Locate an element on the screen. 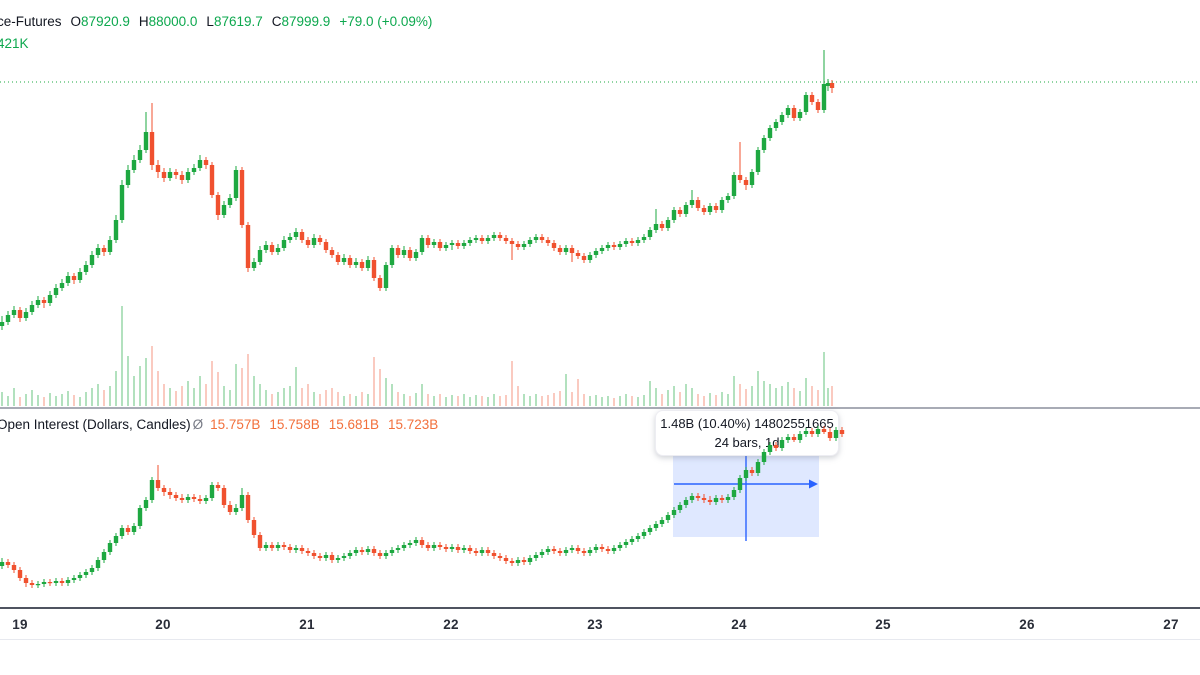 Image resolution: width=1200 pixels, height=675 pixels. oi-close-value: 15.723B is located at coordinates (413, 424).